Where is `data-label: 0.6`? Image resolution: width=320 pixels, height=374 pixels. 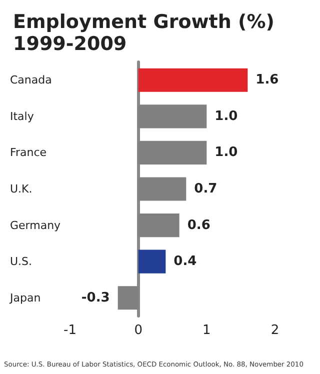 data-label: 0.6 is located at coordinates (198, 225).